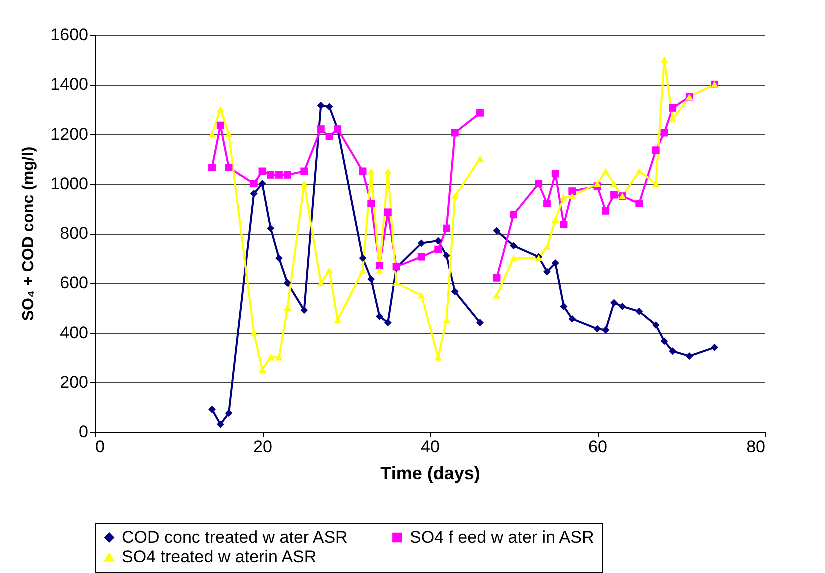  I want to click on x-tick-label: 60, so click(598, 447).